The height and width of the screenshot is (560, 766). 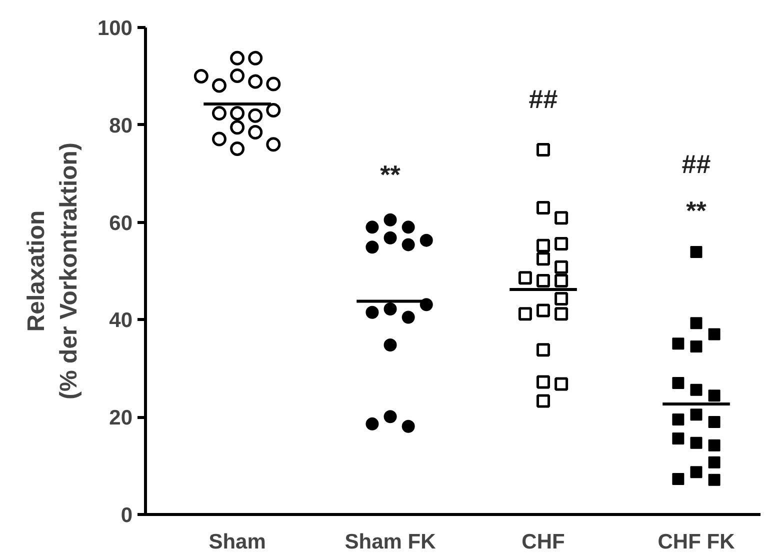 I want to click on y-tick-label: 80, so click(x=120, y=126).